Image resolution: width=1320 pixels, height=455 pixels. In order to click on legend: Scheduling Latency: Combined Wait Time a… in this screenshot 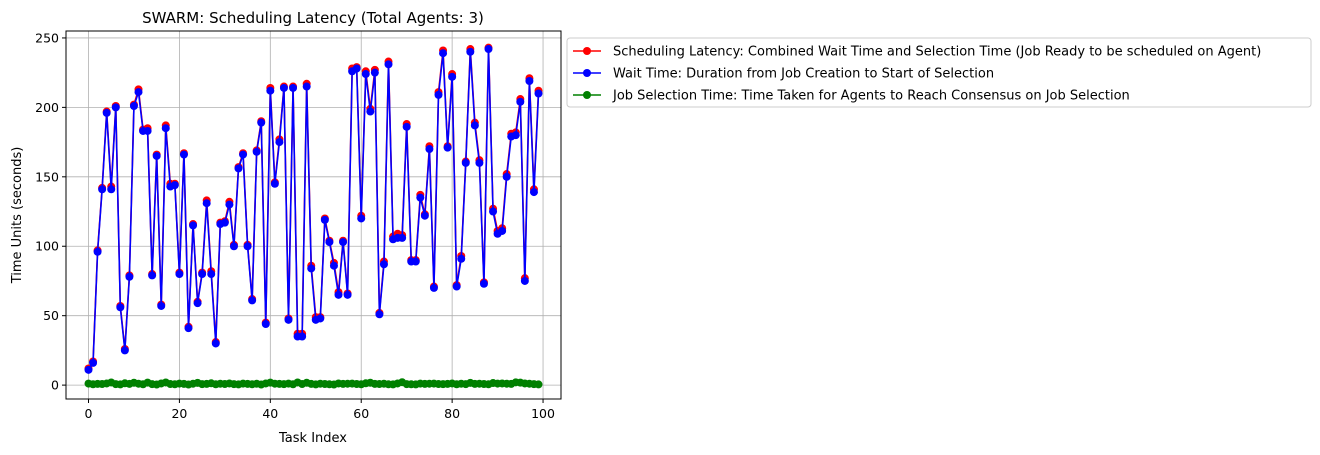, I will do `click(939, 72)`.